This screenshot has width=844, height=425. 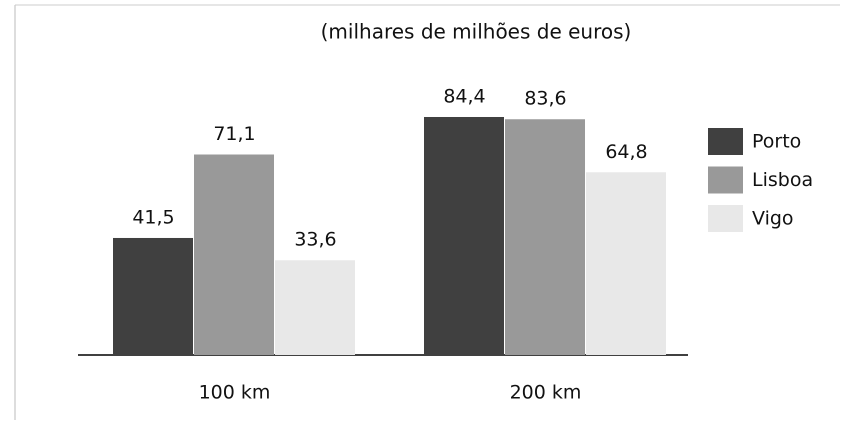 What do you see at coordinates (234, 134) in the screenshot?
I see `data-label: 71,1` at bounding box center [234, 134].